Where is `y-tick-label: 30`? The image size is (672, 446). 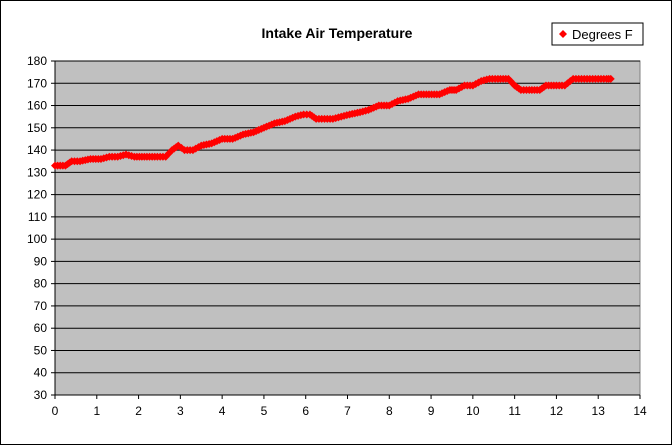
y-tick-label: 30 is located at coordinates (41, 395).